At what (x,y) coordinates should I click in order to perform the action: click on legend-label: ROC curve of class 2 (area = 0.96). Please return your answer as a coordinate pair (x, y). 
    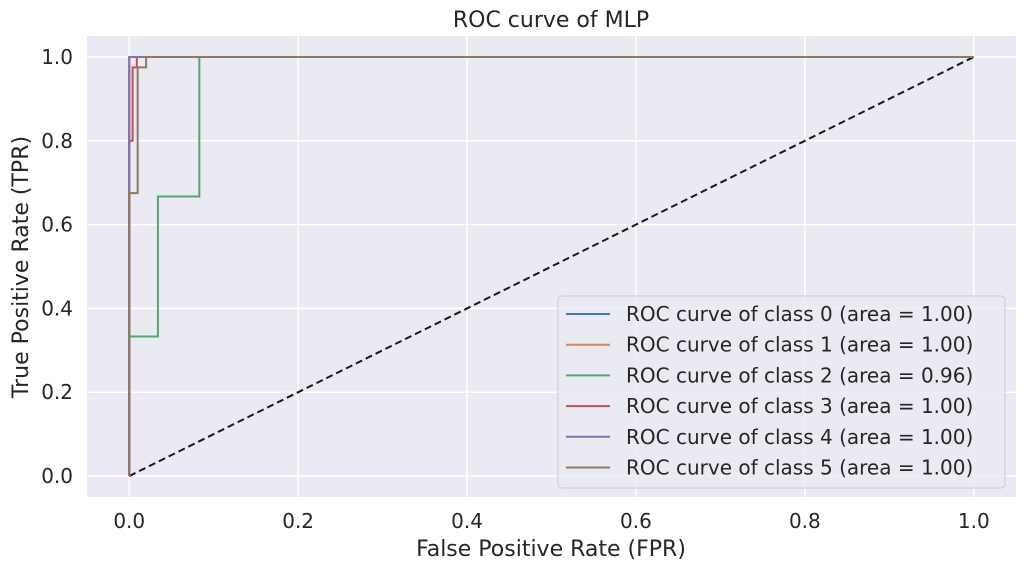
    Looking at the image, I should click on (799, 375).